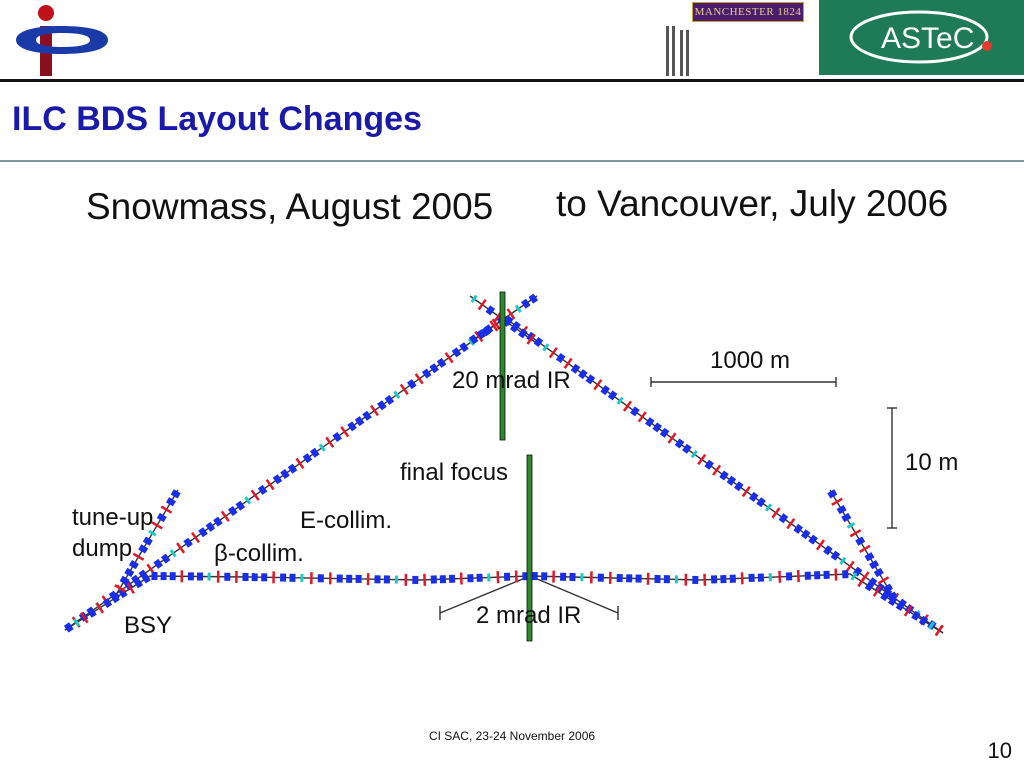 Image resolution: width=1024 pixels, height=768 pixels. What do you see at coordinates (112, 517) in the screenshot?
I see `label-tune-up: tune-up` at bounding box center [112, 517].